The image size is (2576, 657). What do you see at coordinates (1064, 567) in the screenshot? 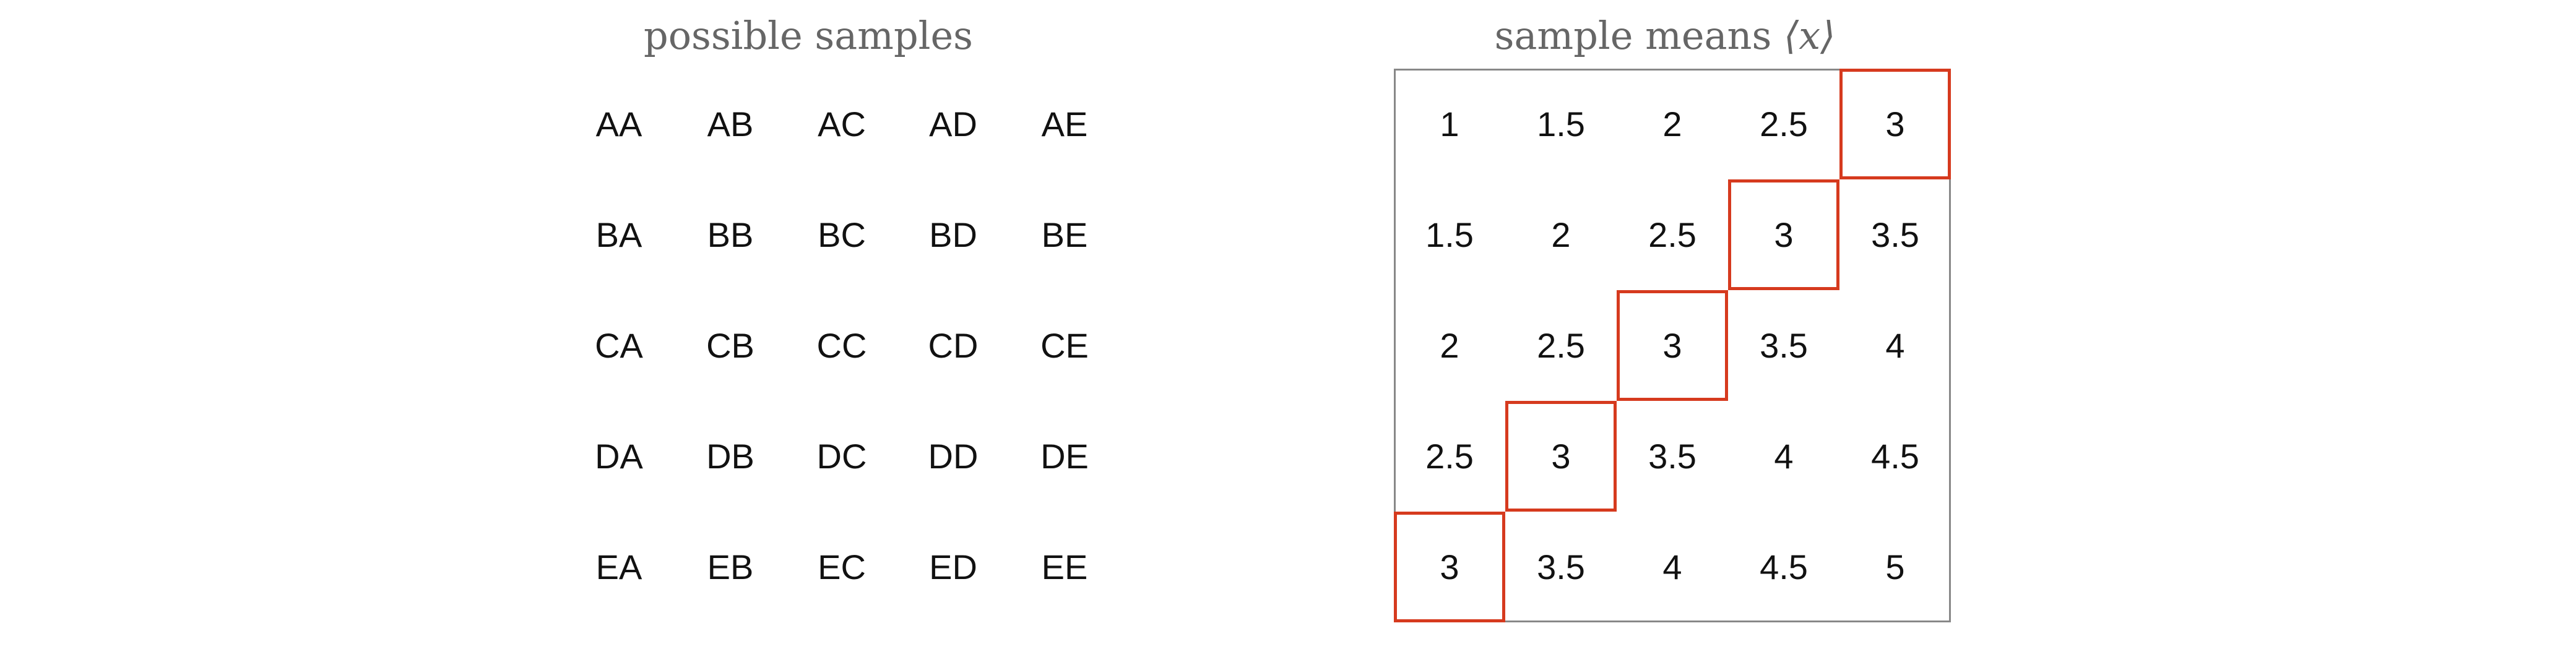
I see `sample-cell: EE` at bounding box center [1064, 567].